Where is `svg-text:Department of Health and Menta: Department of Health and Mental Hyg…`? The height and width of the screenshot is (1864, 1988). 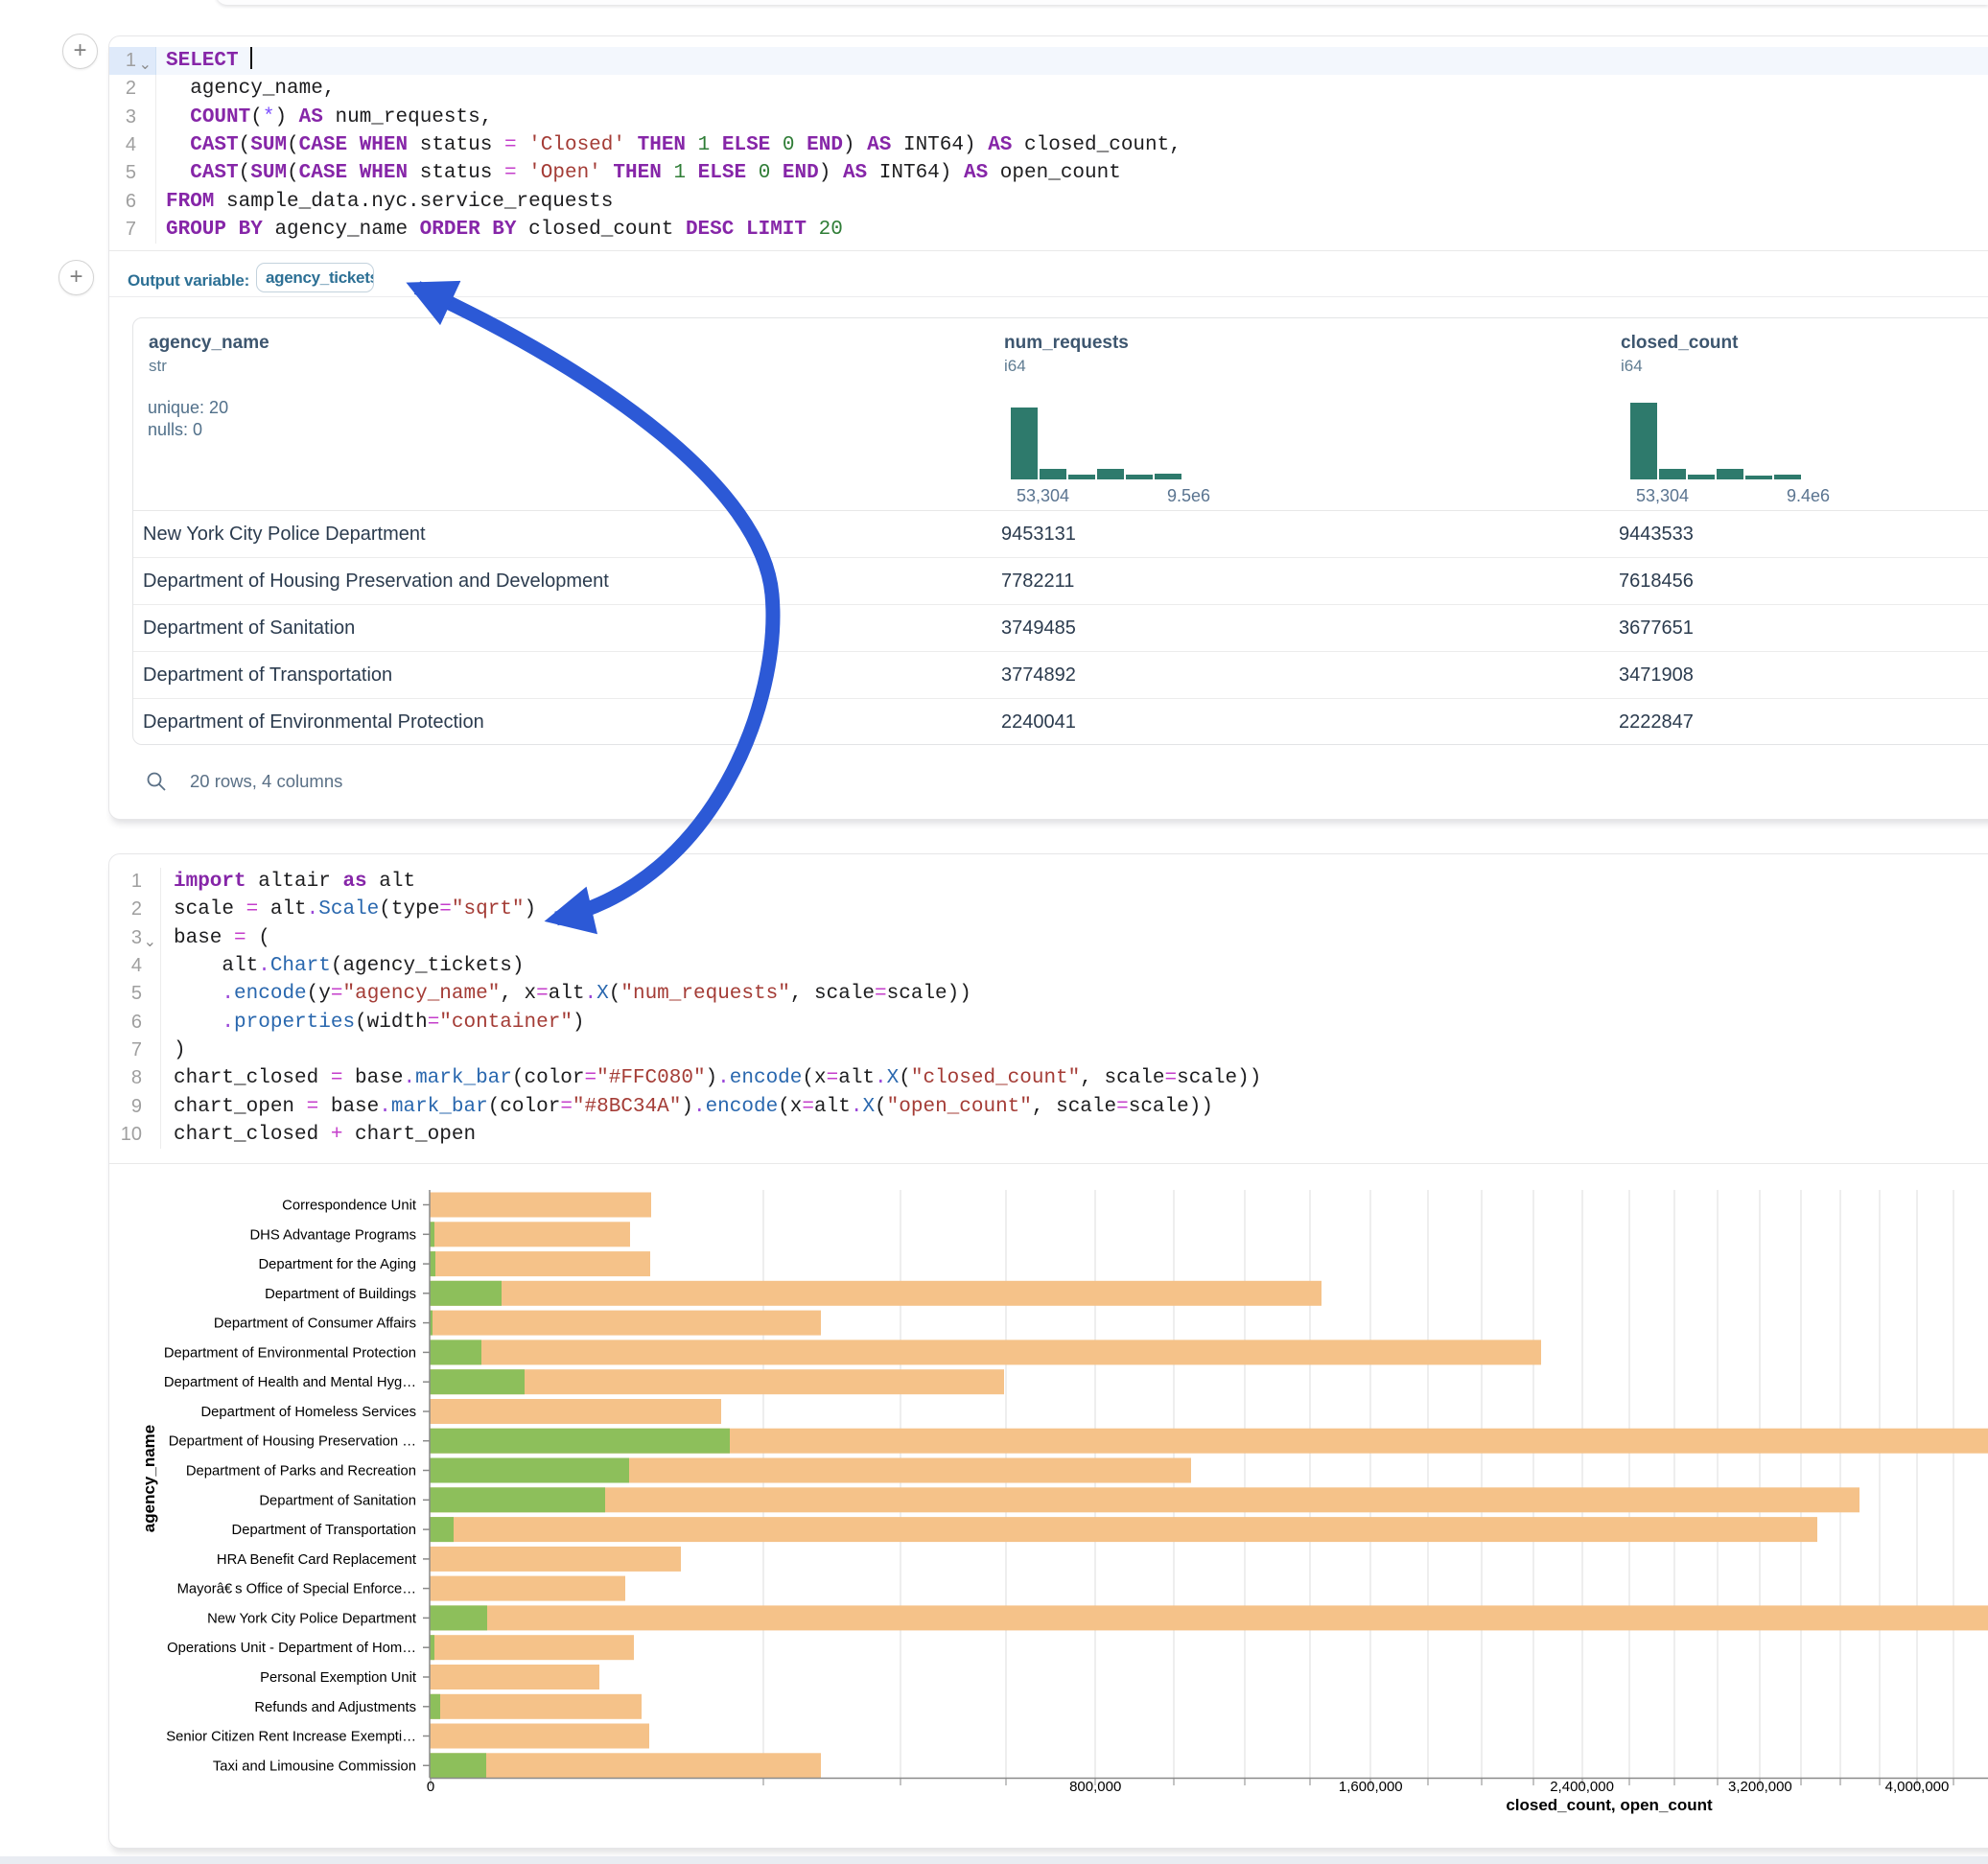 svg-text:Department of Health and Menta: Department of Health and Mental Hyg… is located at coordinates (290, 1382).